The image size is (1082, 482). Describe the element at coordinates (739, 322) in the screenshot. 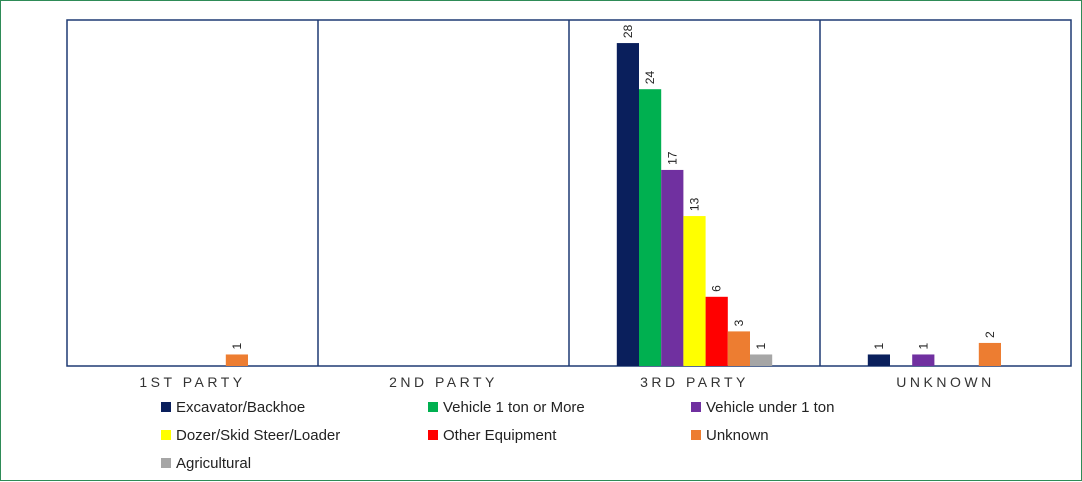

I see `data-label: 3` at that location.